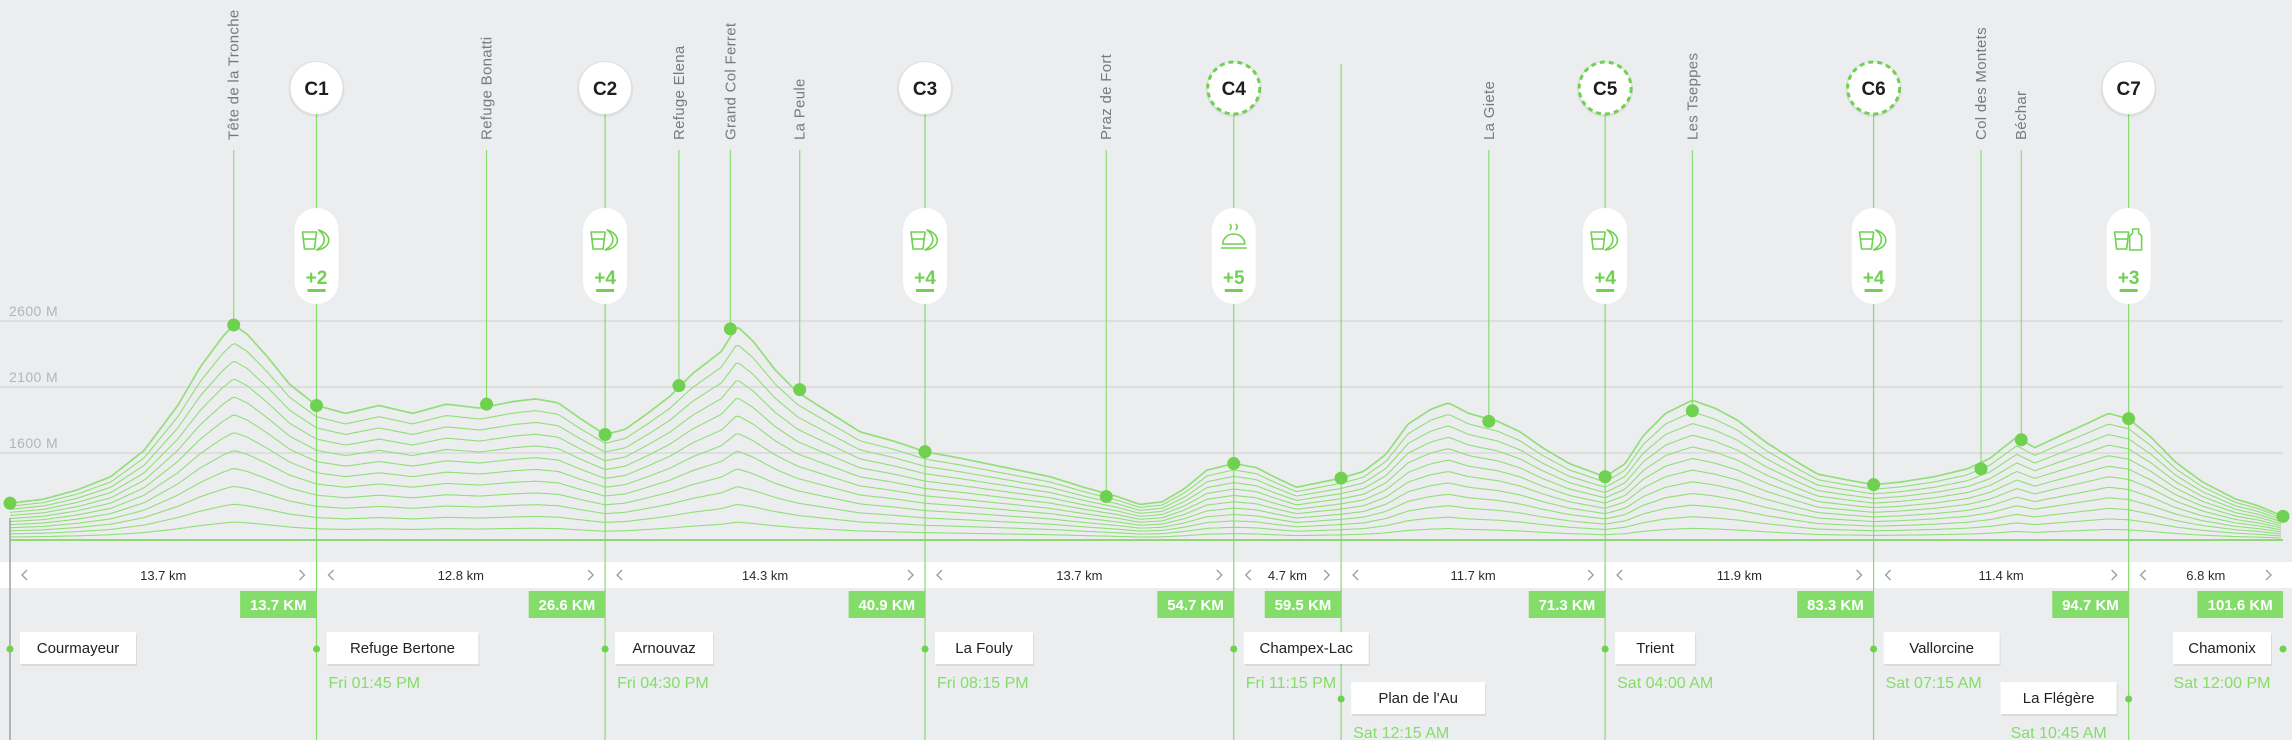 Image resolution: width=2292 pixels, height=740 pixels. I want to click on checkpoint-id: C4, so click(1234, 89).